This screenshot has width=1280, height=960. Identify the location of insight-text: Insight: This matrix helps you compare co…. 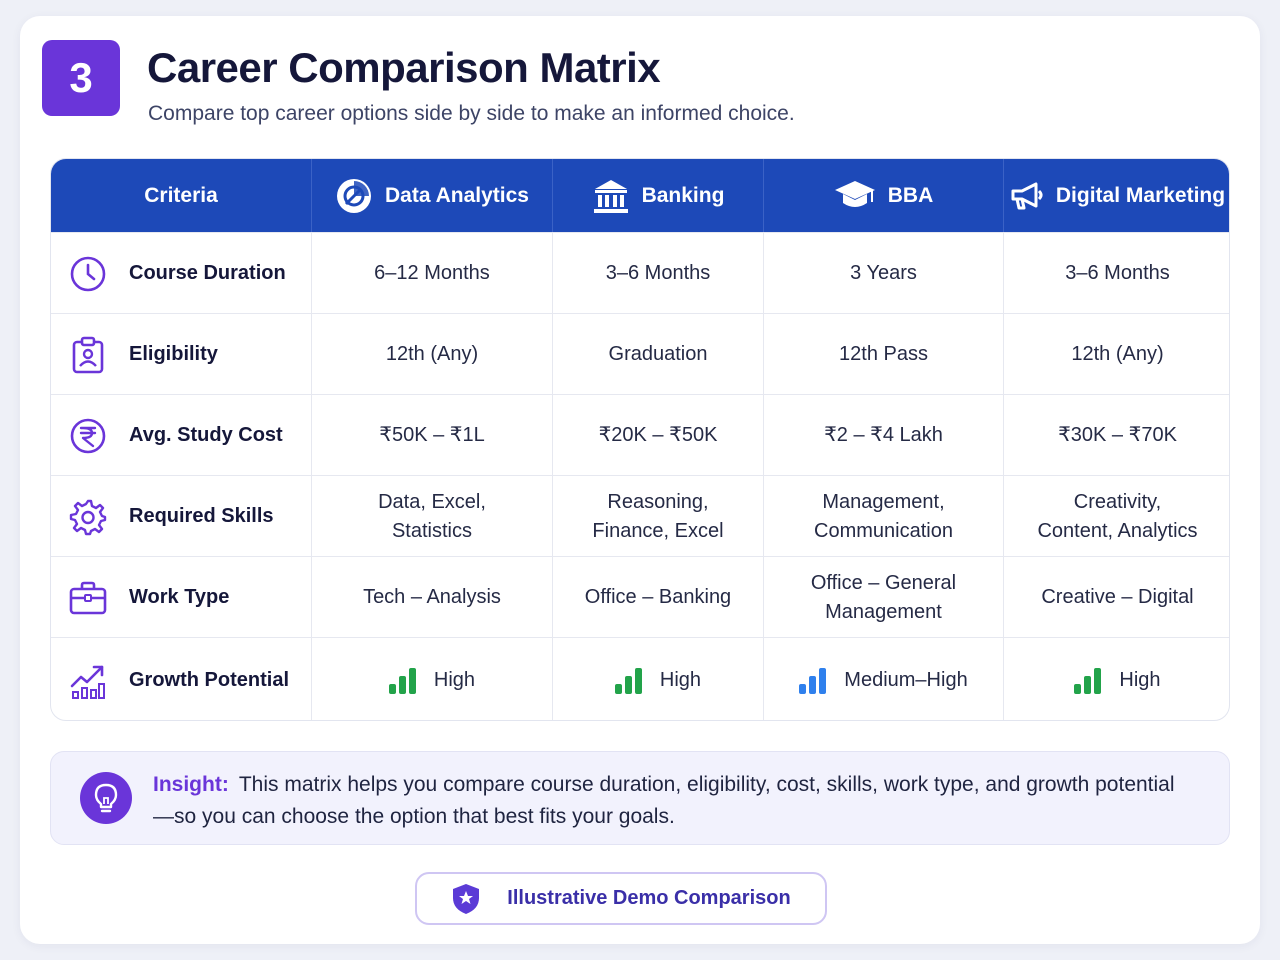
(673, 801).